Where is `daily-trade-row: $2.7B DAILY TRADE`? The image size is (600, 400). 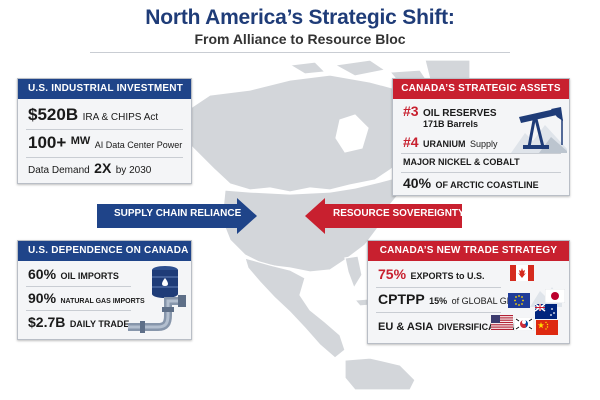 daily-trade-row: $2.7B DAILY TRADE is located at coordinates (78, 323).